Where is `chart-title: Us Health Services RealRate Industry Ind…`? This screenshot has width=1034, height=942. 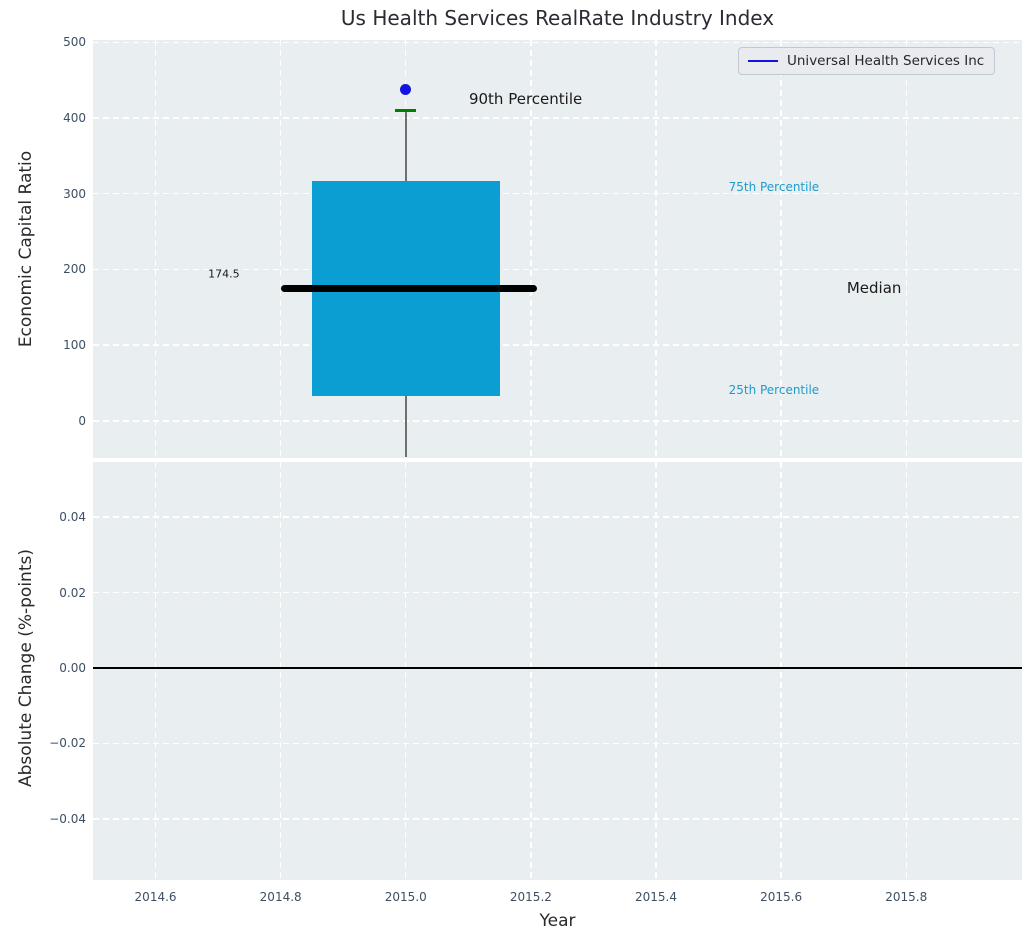
chart-title: Us Health Services RealRate Industry Ind… is located at coordinates (557, 18).